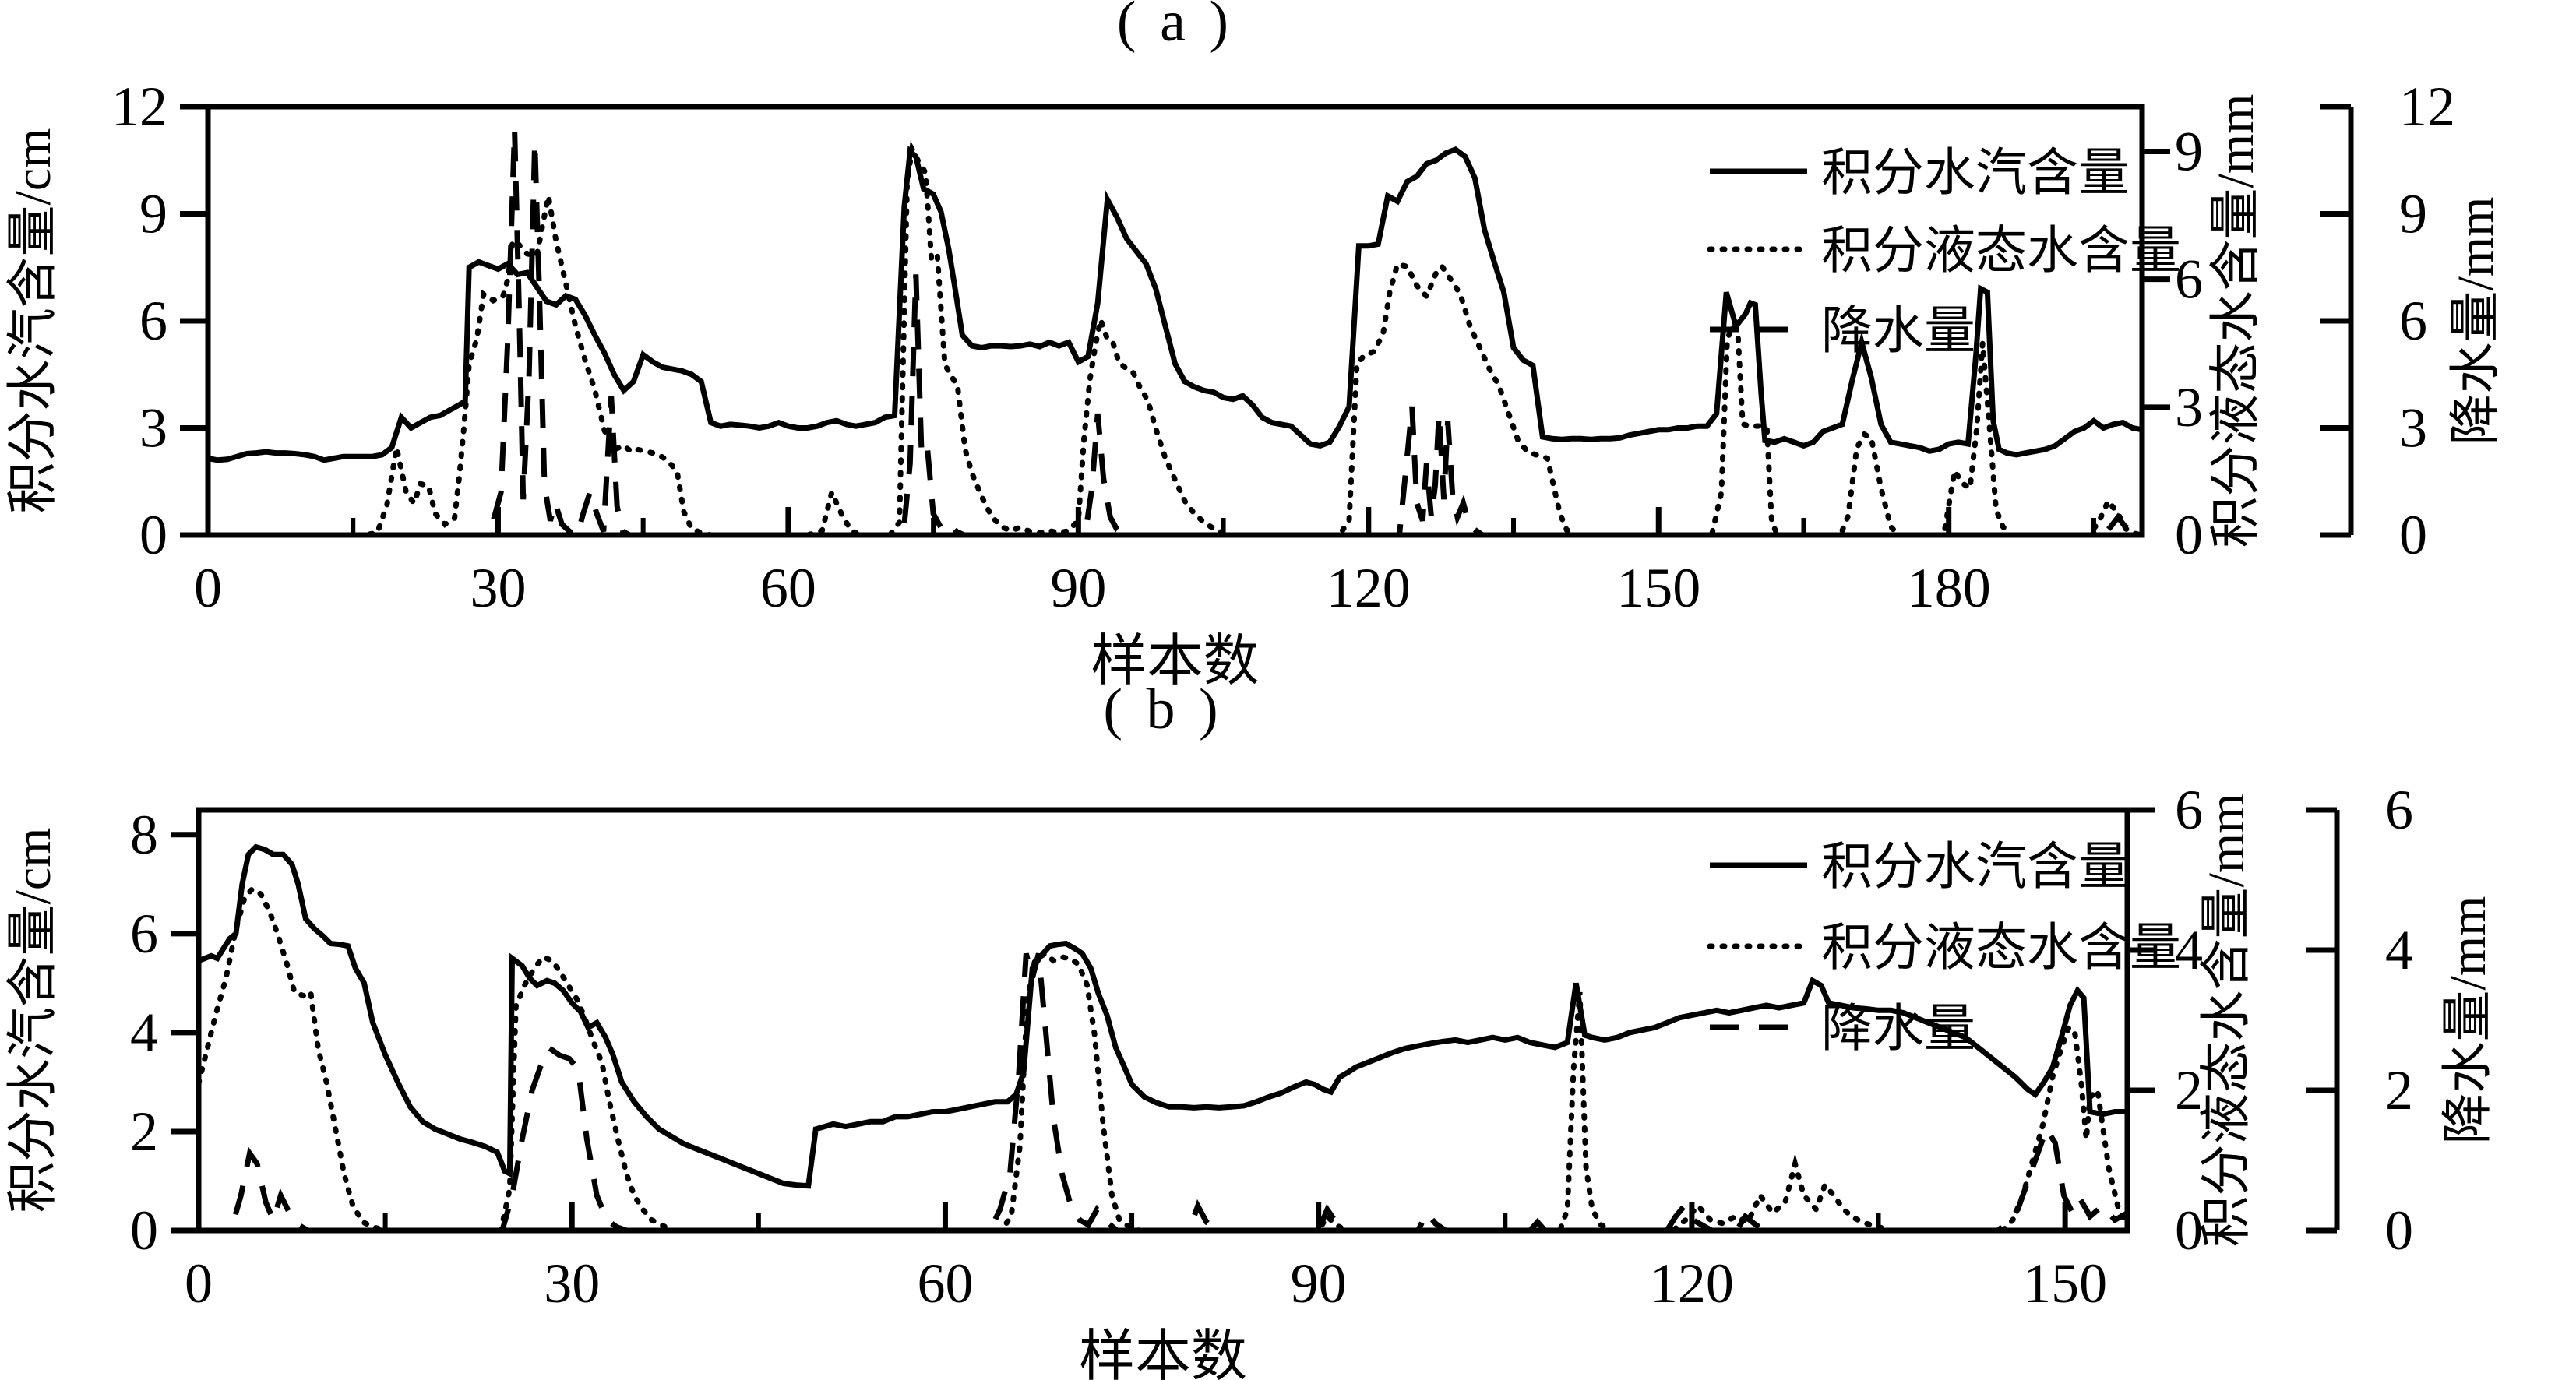 The image size is (2576, 1380). Describe the element at coordinates (139, 107) in the screenshot. I see `y-axis-left-tick-label: 12` at that location.